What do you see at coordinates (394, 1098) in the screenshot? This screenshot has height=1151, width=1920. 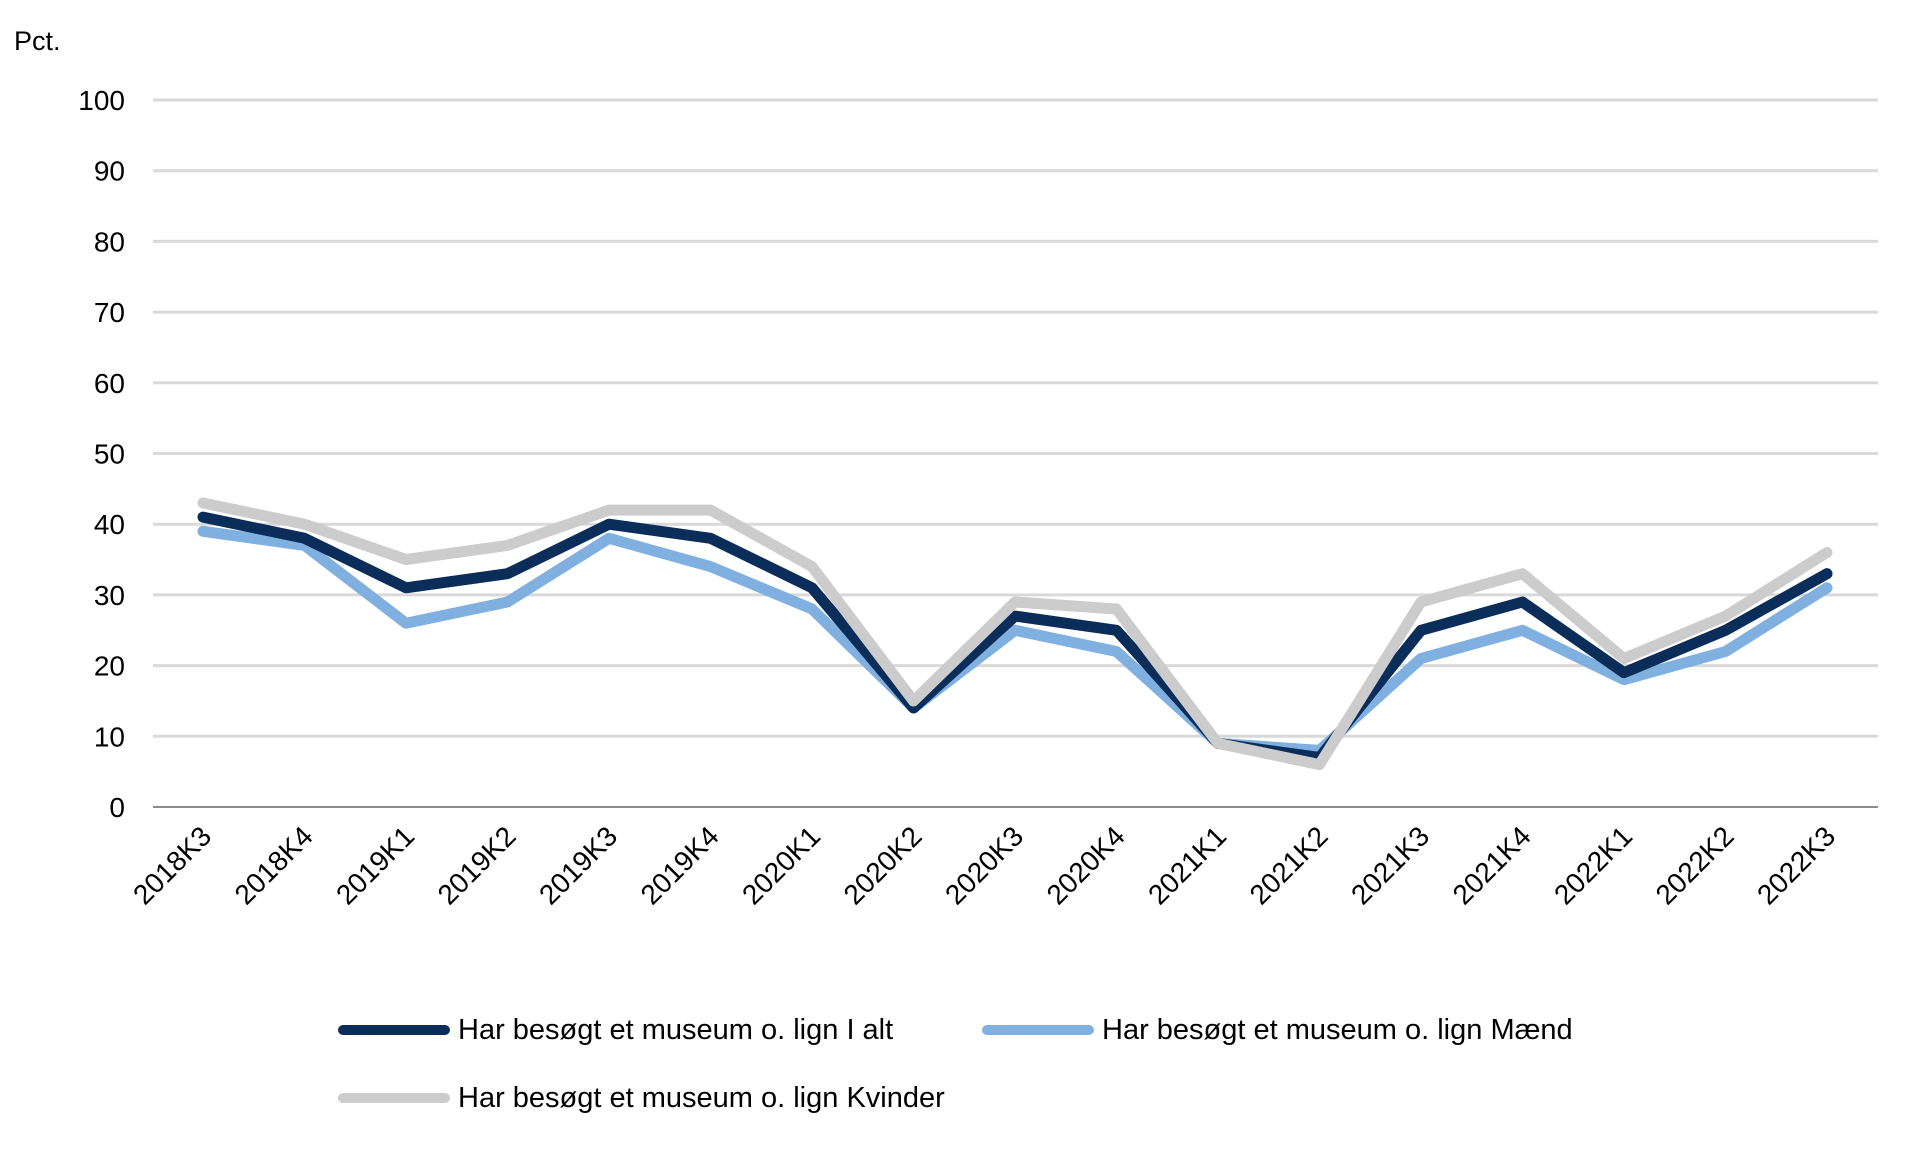 I see `legend-swatch-kvinder` at bounding box center [394, 1098].